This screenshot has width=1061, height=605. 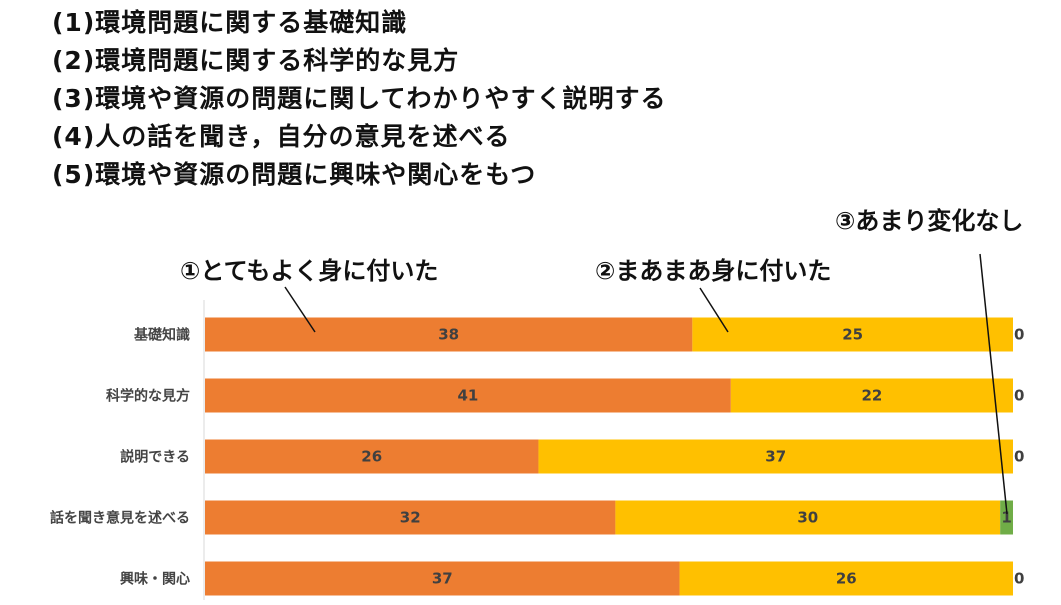 What do you see at coordinates (281, 136) in the screenshot?
I see `heading-item: (4)人の話を聞き，自分の意見を述べる` at bounding box center [281, 136].